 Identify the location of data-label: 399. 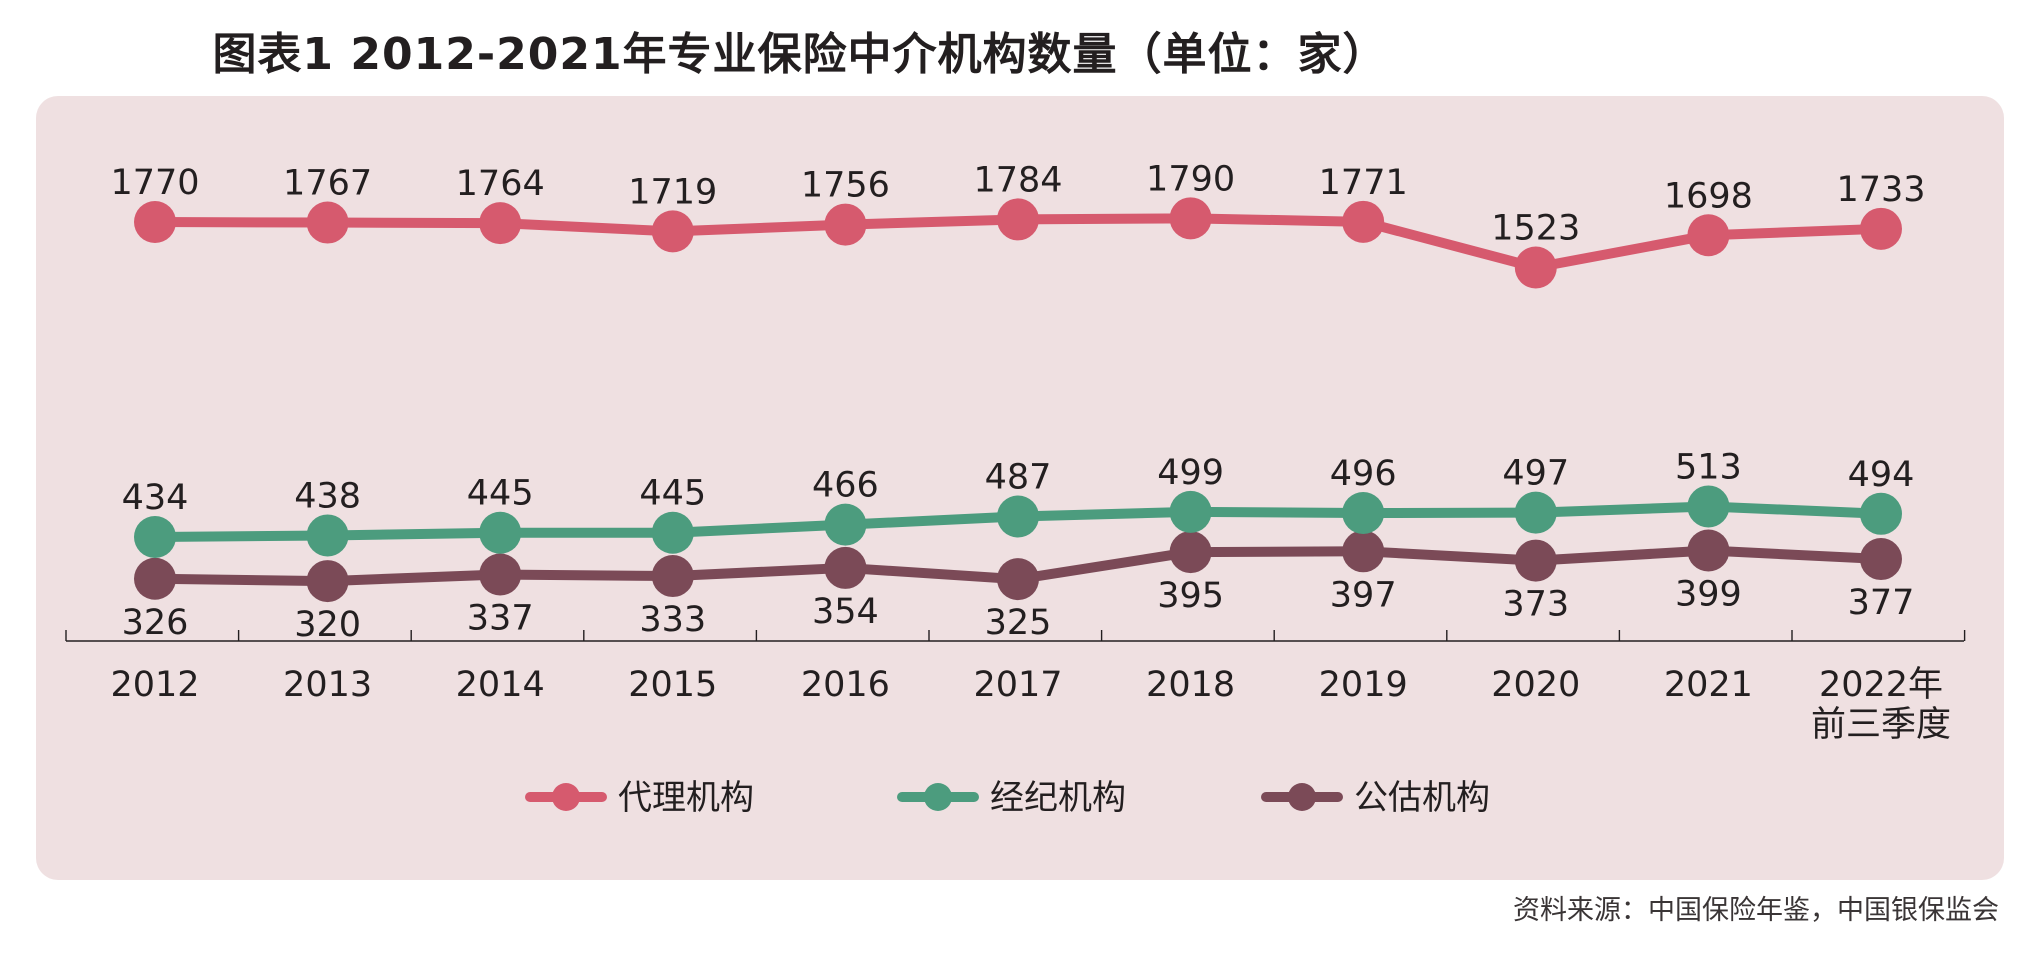
(1708, 595).